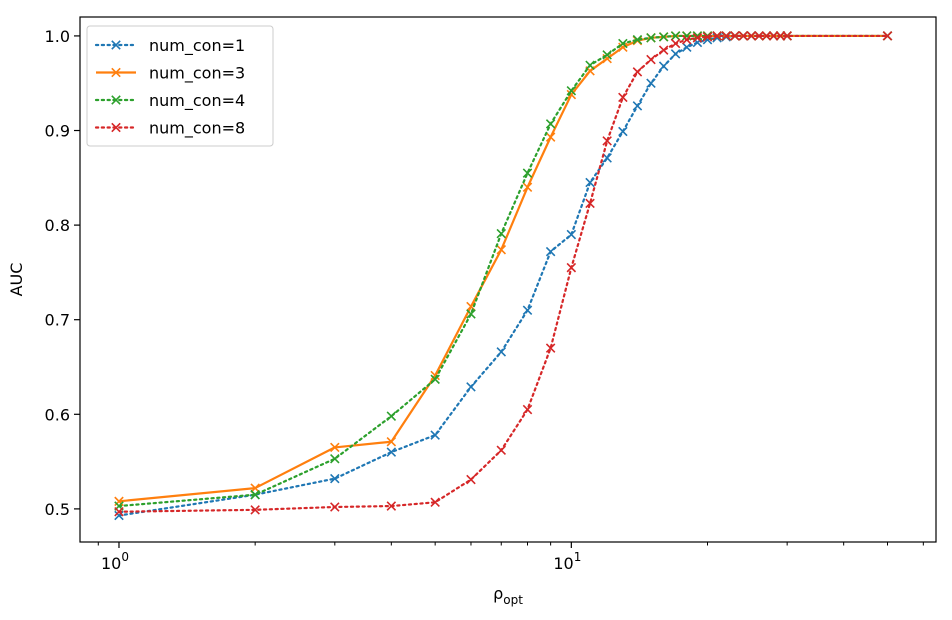 This screenshot has width=952, height=620. Describe the element at coordinates (513, 600) in the screenshot. I see `x-axis-label-subscript: opt` at that location.